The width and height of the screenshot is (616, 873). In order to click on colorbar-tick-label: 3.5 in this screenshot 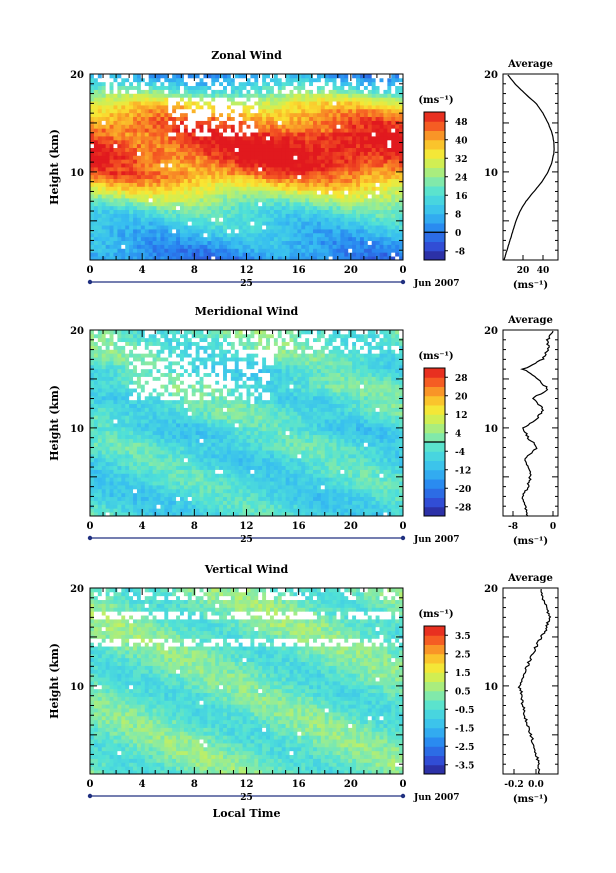, I will do `click(463, 637)`.